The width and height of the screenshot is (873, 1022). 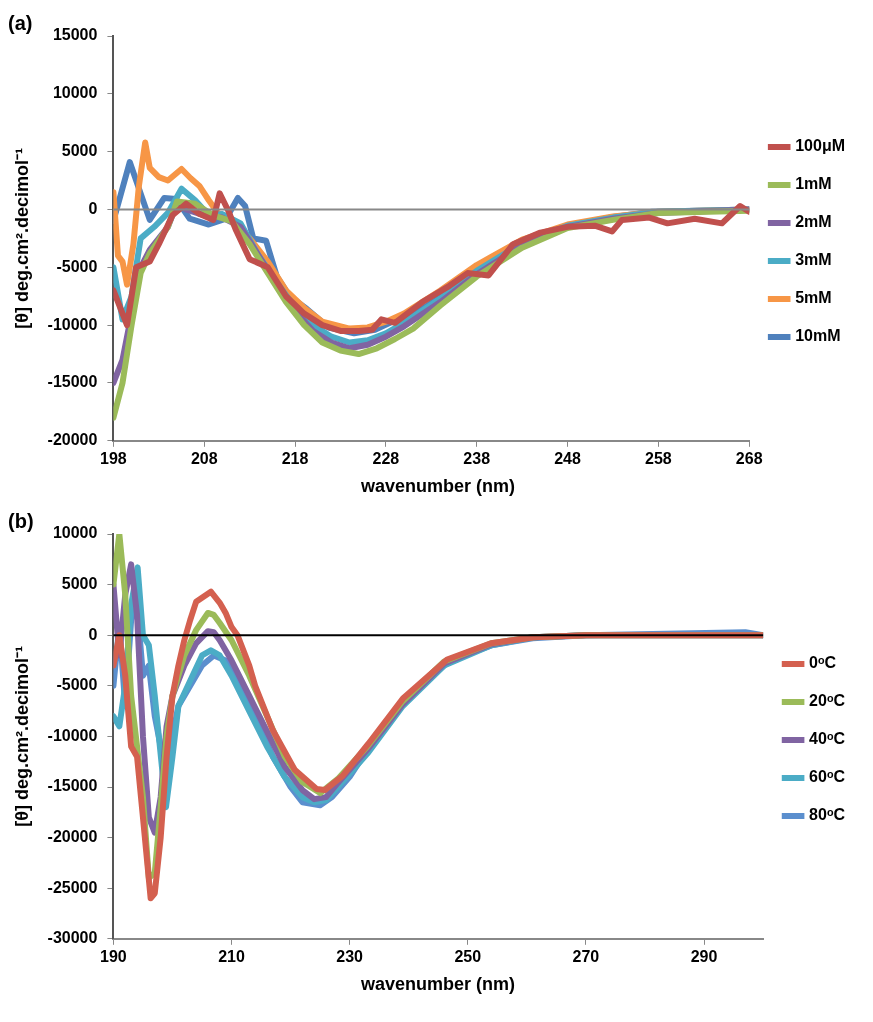 What do you see at coordinates (72, 887) in the screenshot?
I see `y-tick-label: -25000` at bounding box center [72, 887].